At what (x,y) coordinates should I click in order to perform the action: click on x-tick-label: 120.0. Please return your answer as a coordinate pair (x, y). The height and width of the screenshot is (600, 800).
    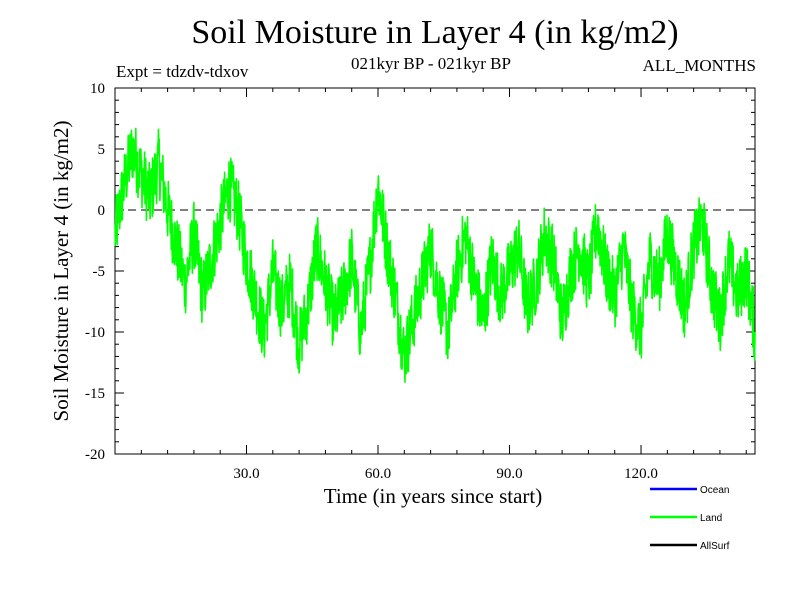
    Looking at the image, I should click on (641, 474).